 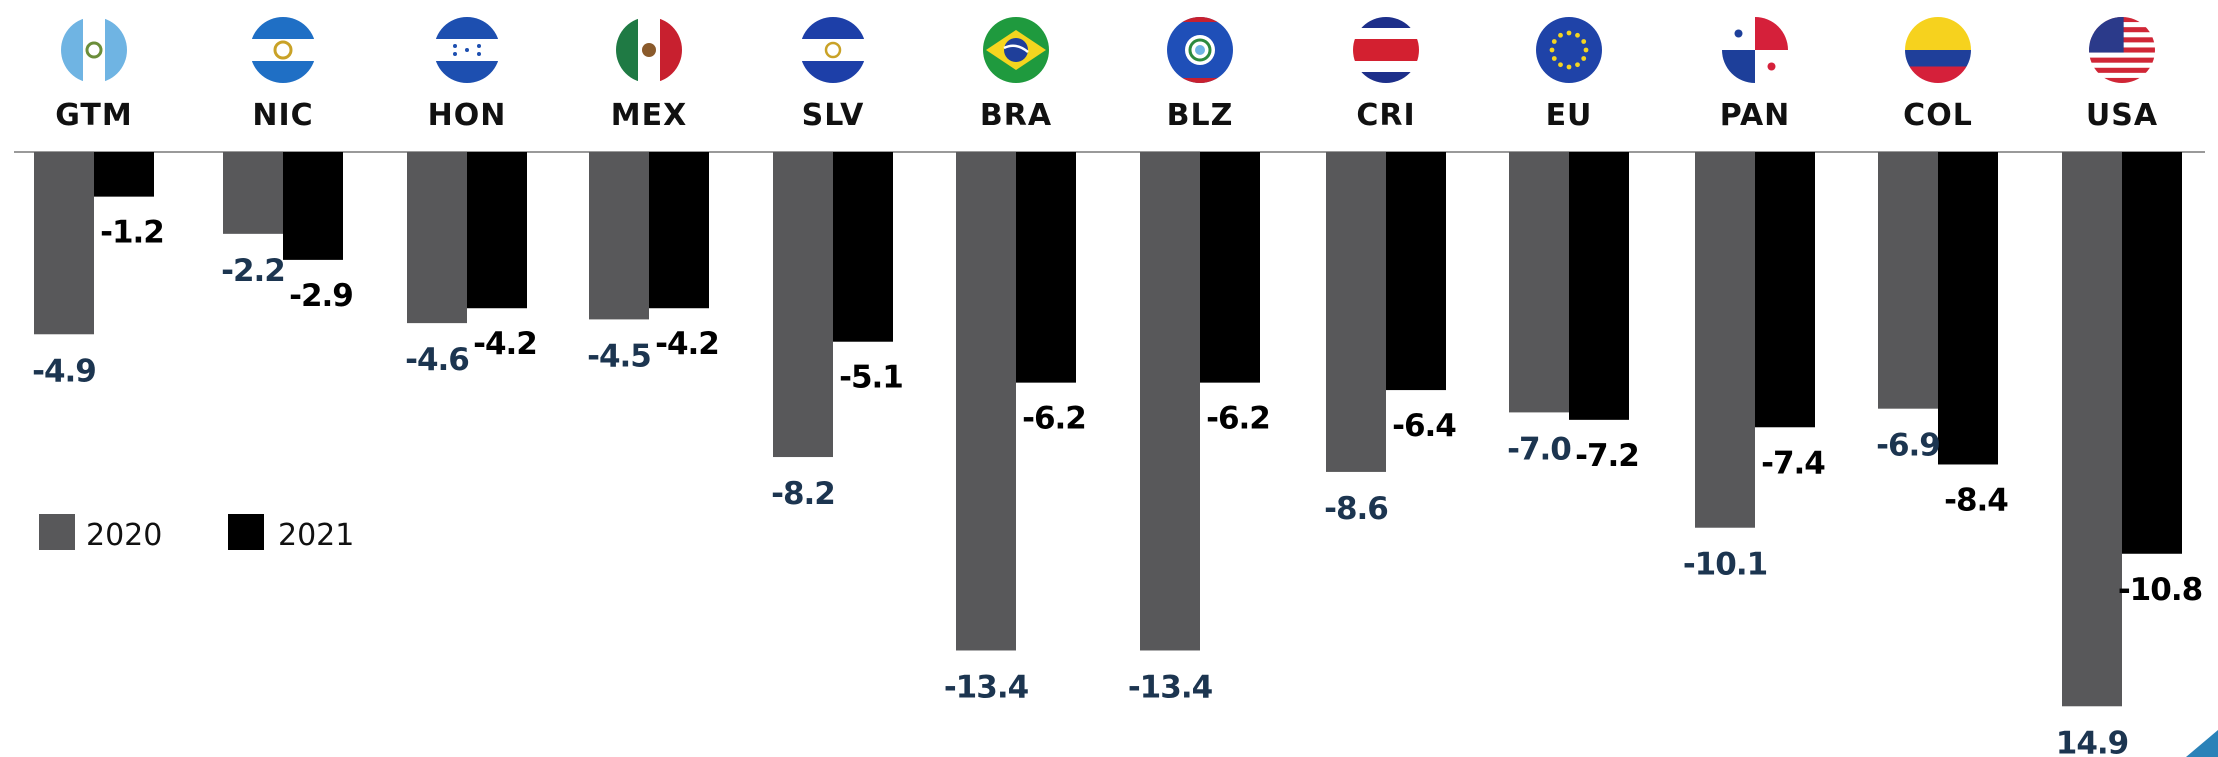 What do you see at coordinates (863, 247) in the screenshot?
I see `bar-2021-slv` at bounding box center [863, 247].